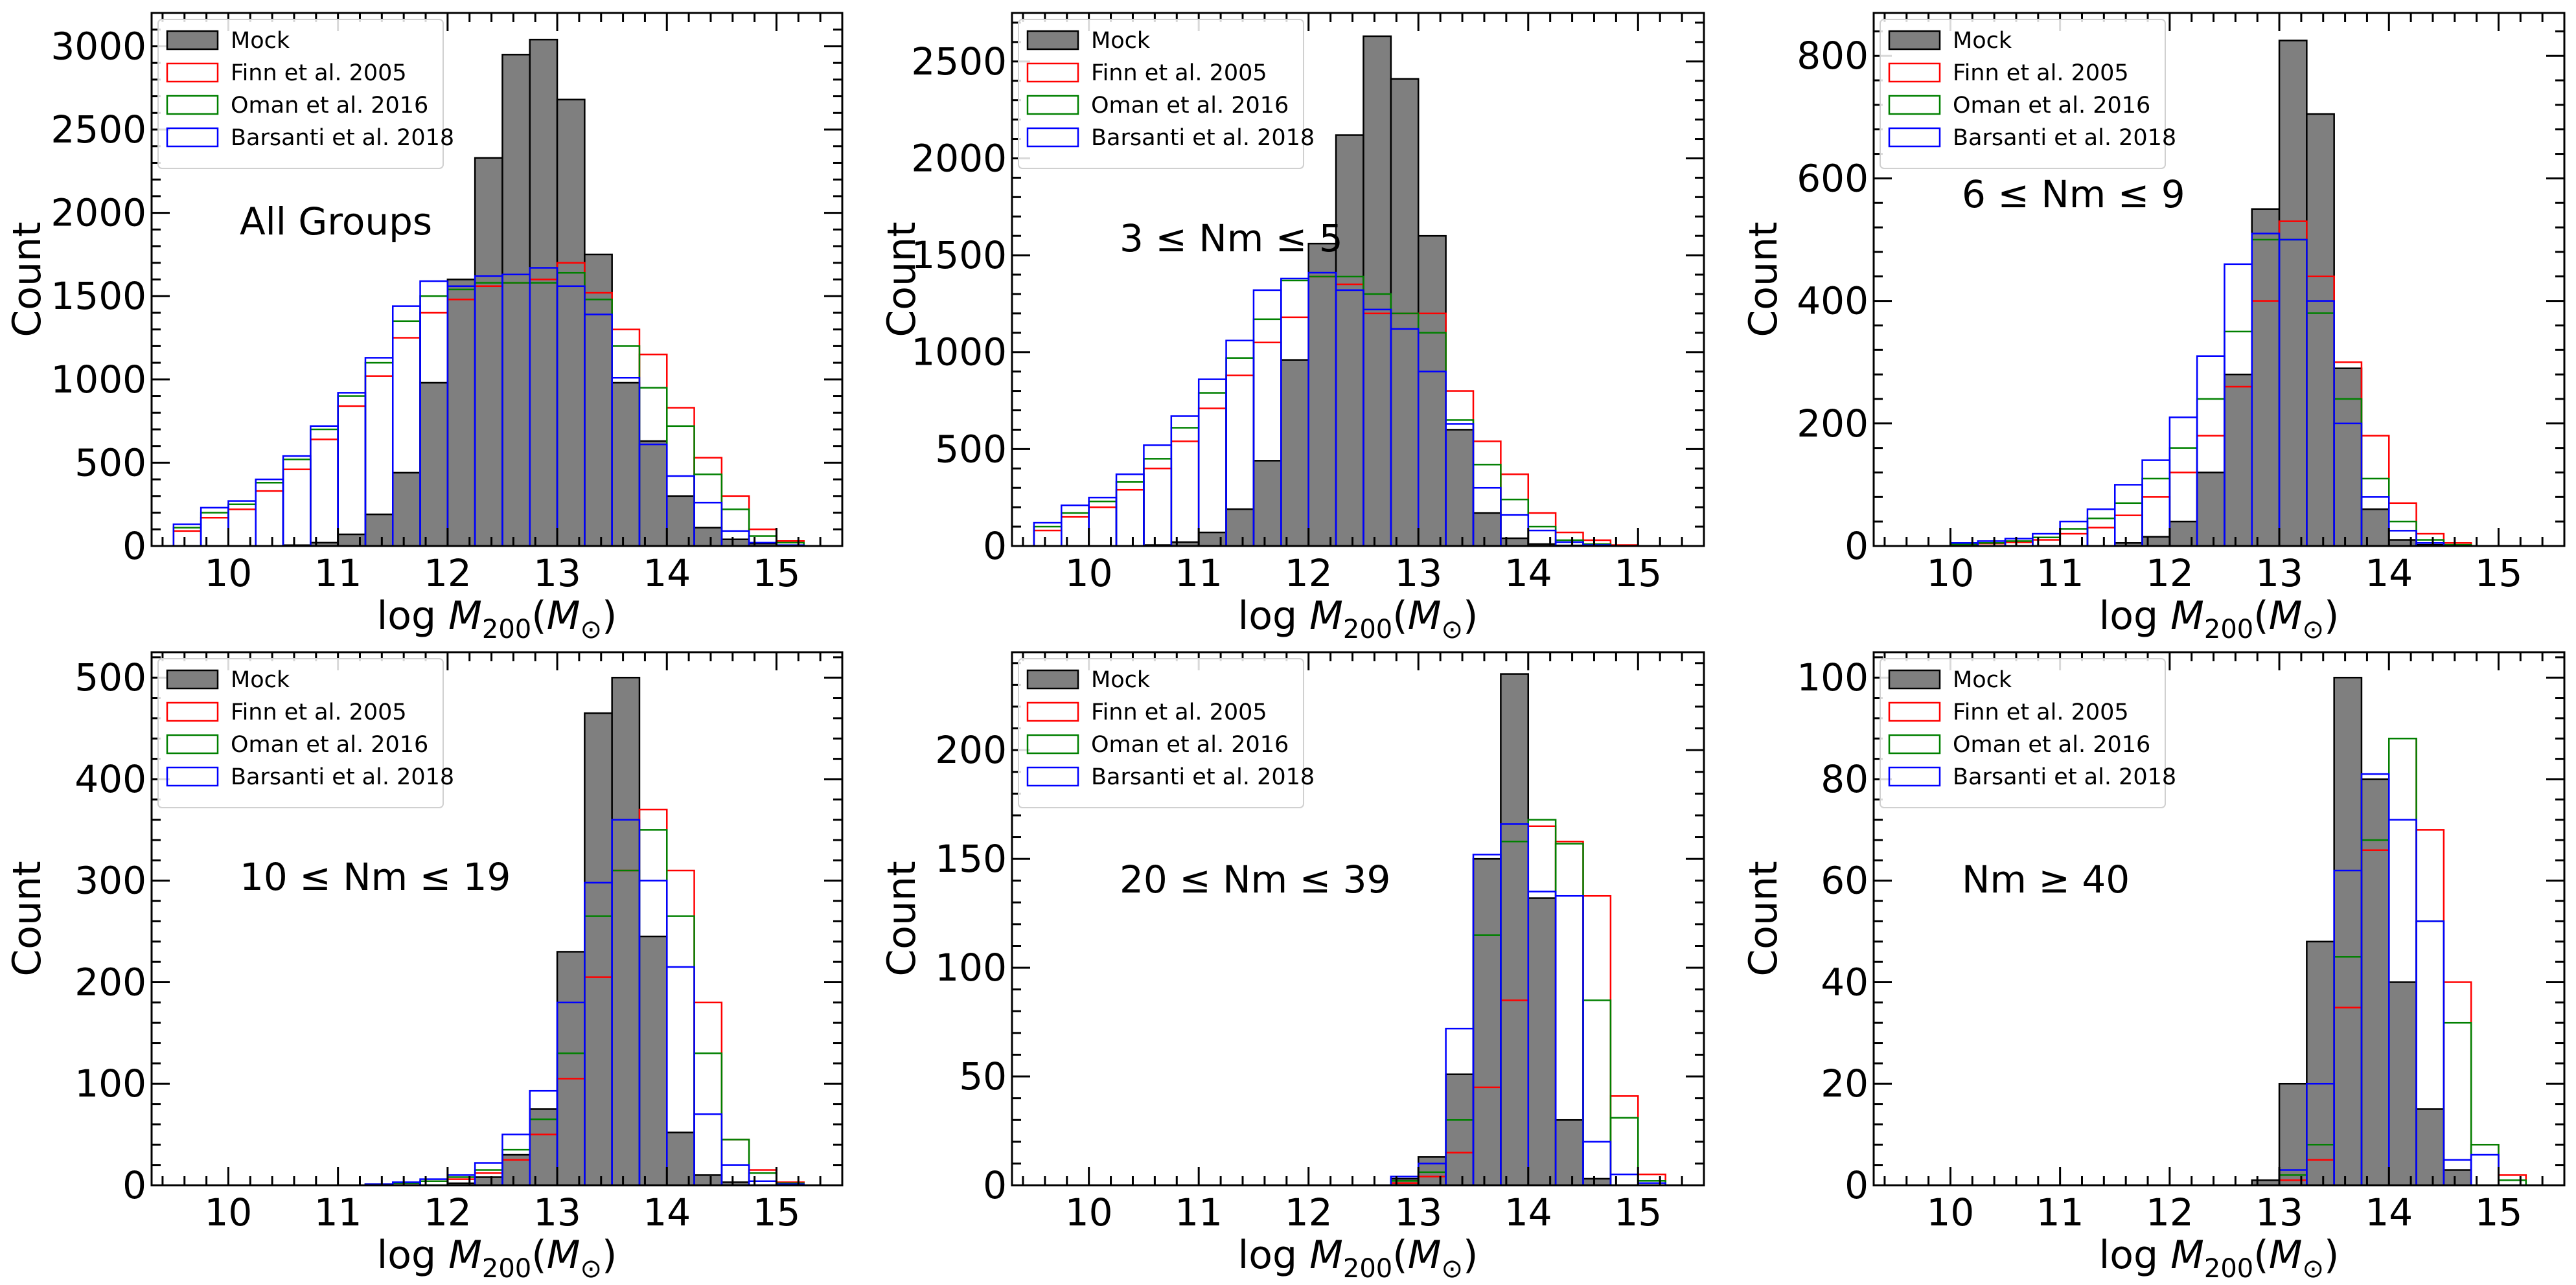 The height and width of the screenshot is (1285, 2576). Describe the element at coordinates (959, 255) in the screenshot. I see `y-tick-label: 1500` at that location.